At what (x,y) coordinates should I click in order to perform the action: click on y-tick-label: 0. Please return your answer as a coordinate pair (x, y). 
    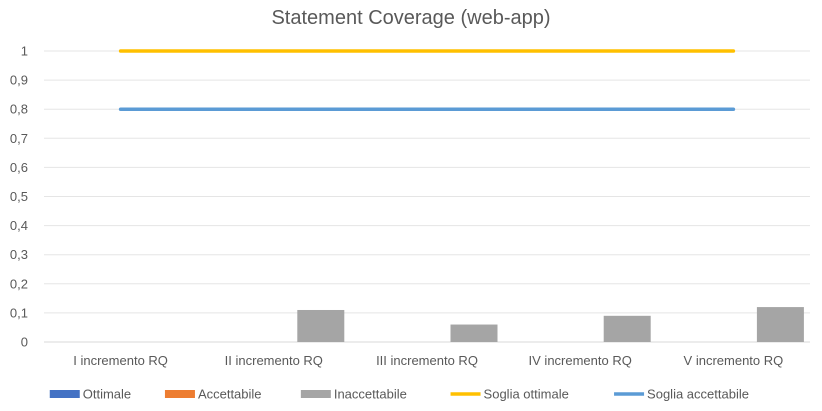
    Looking at the image, I should click on (24, 342).